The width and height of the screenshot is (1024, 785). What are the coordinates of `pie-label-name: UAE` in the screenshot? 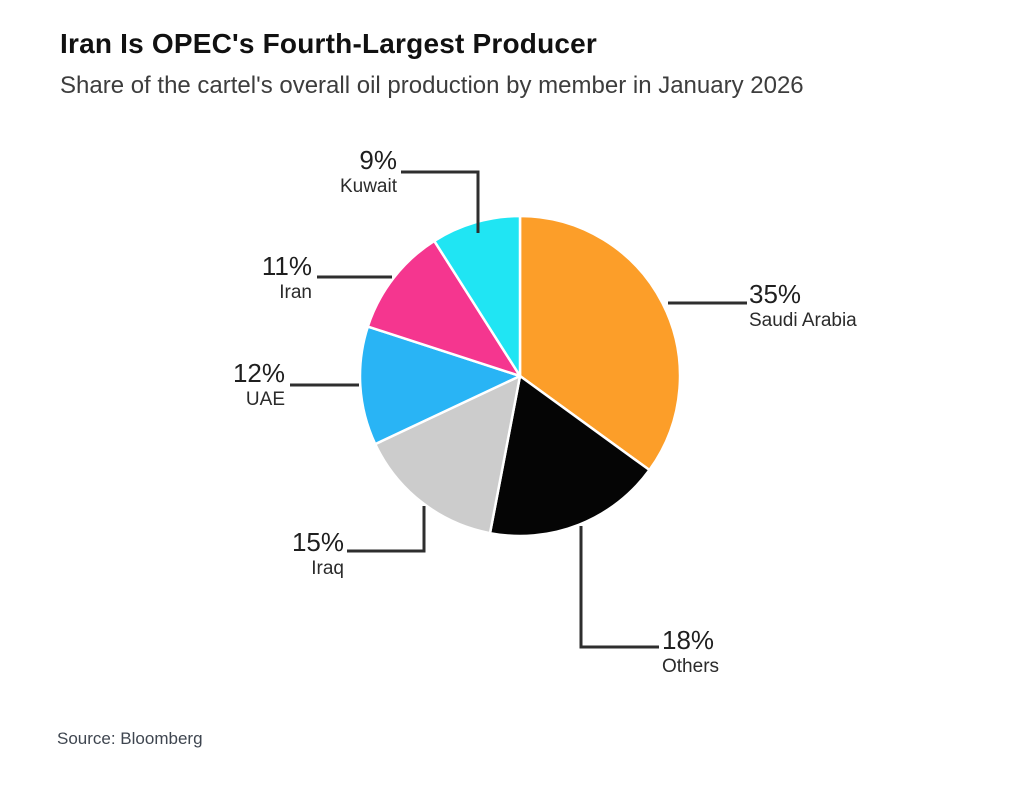 It's located at (265, 399).